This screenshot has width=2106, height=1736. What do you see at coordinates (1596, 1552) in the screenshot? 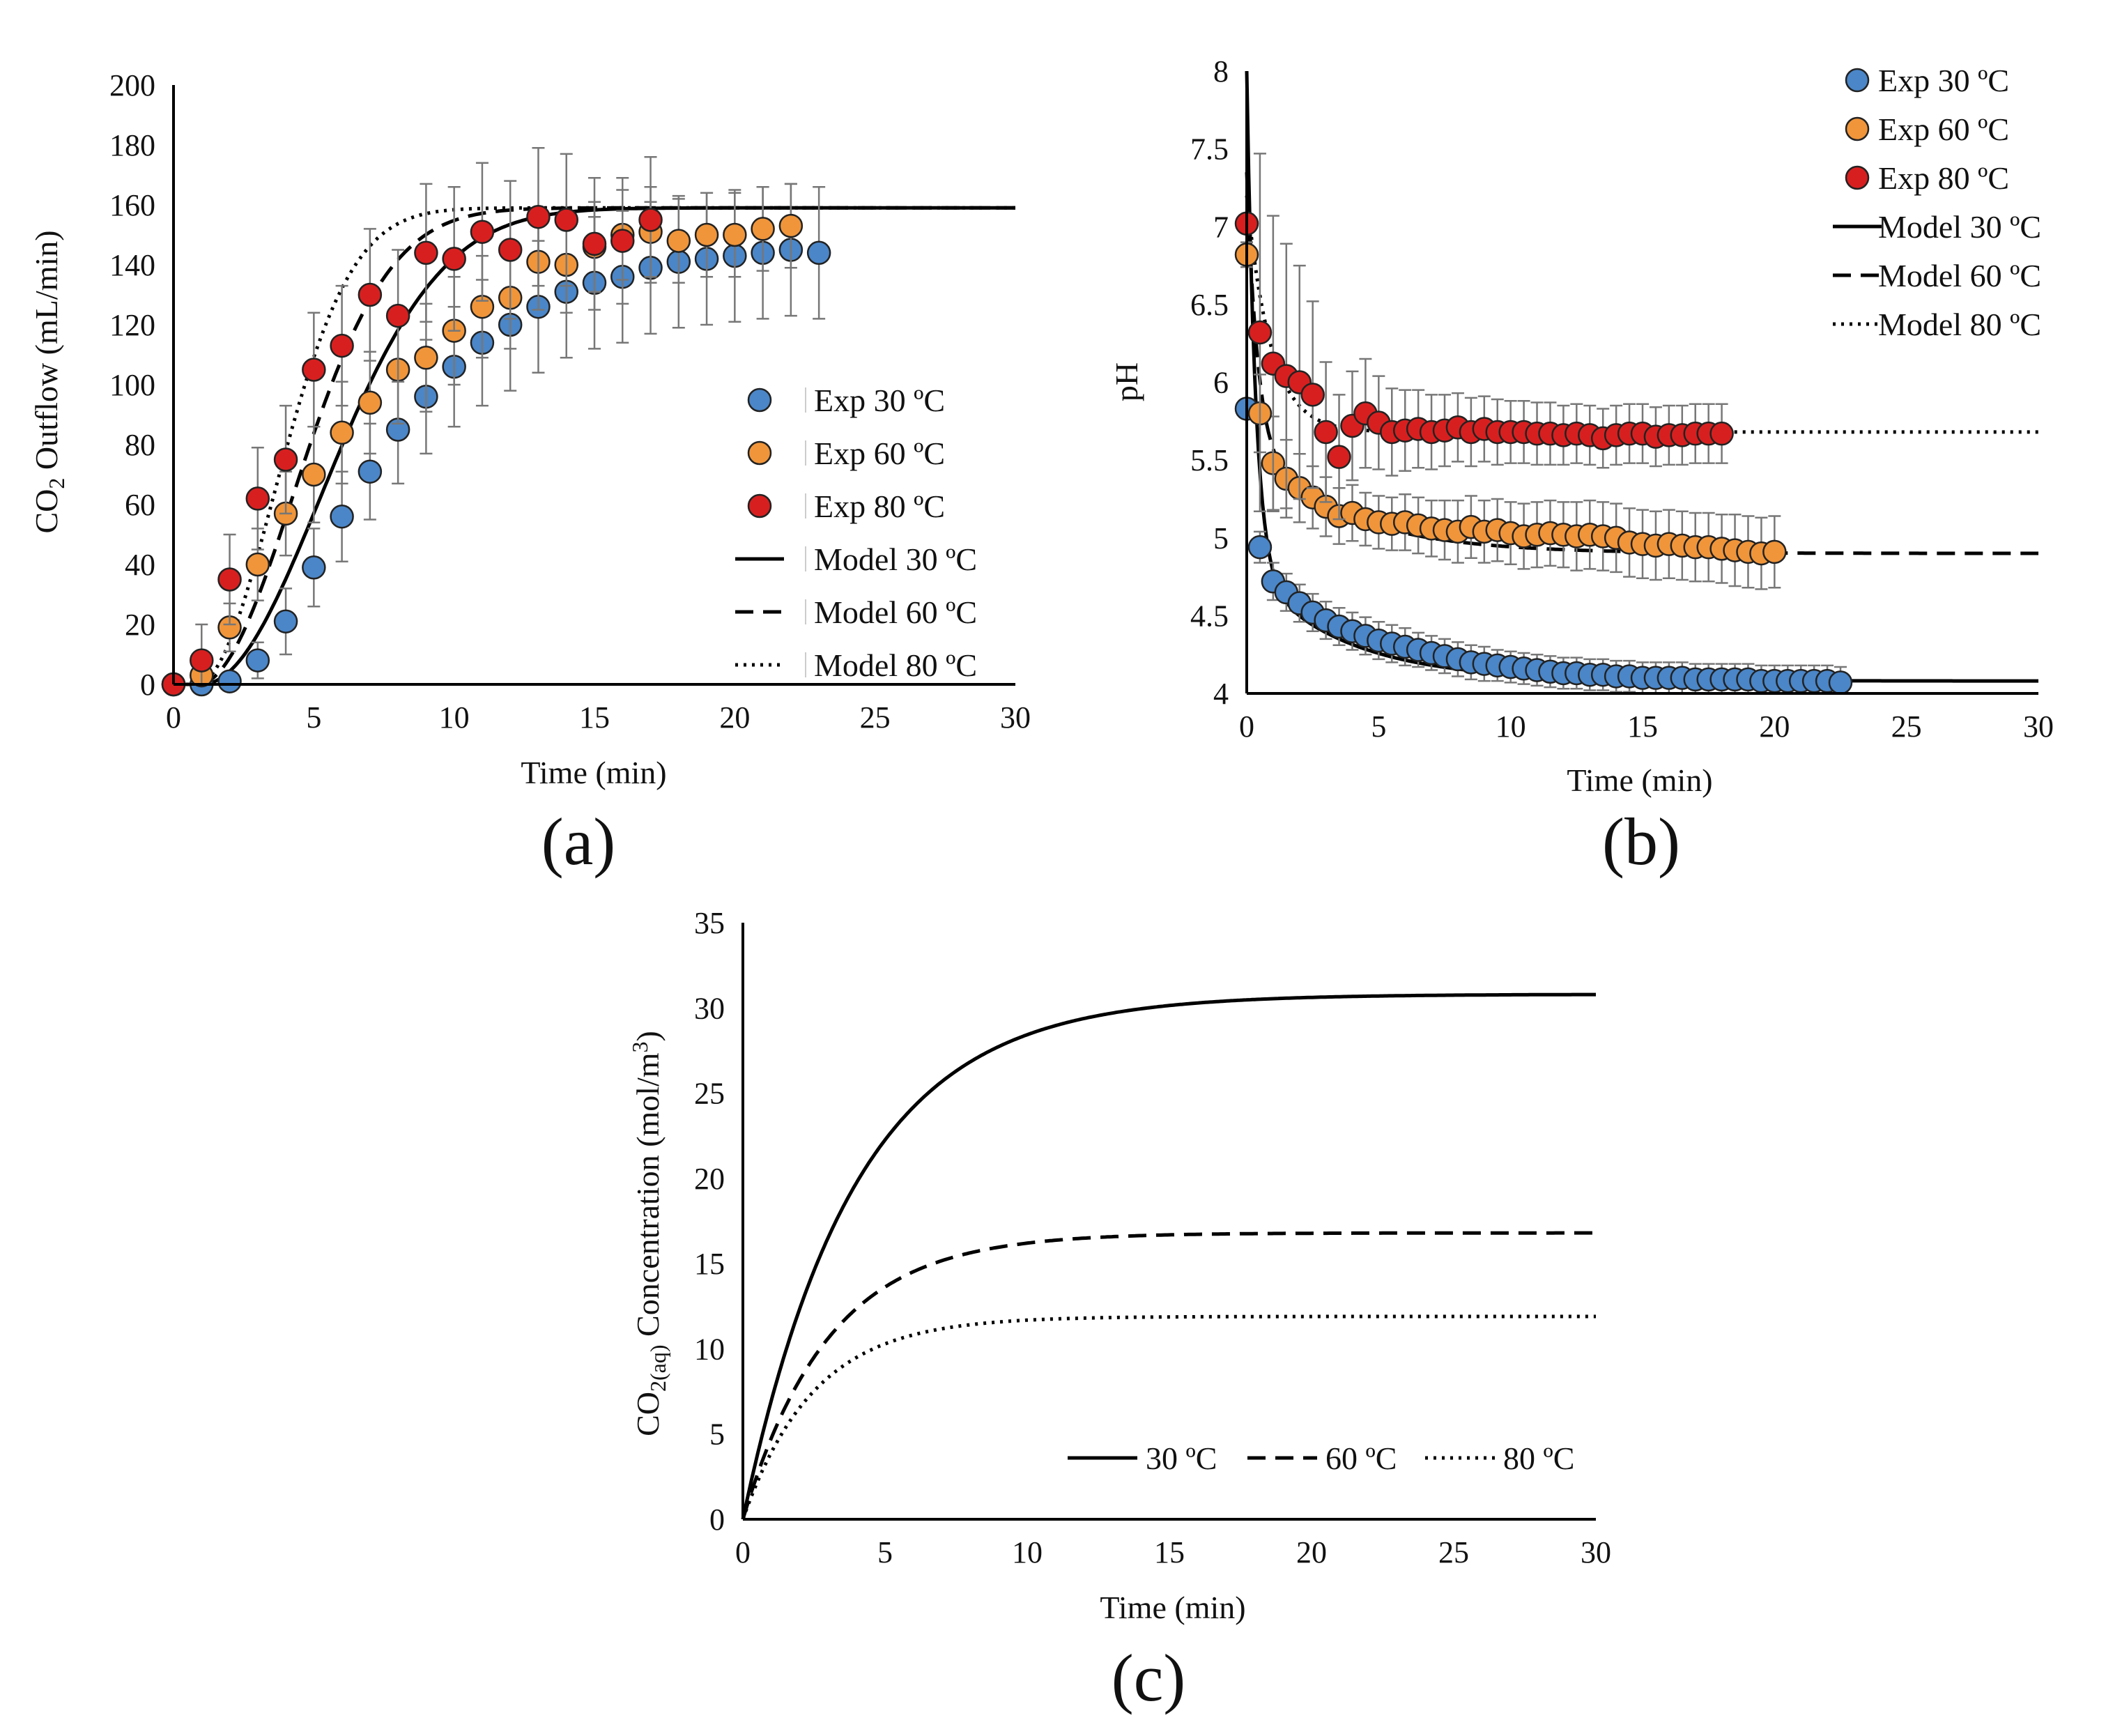
I see `panel-c-xtick-label: 30` at bounding box center [1596, 1552].